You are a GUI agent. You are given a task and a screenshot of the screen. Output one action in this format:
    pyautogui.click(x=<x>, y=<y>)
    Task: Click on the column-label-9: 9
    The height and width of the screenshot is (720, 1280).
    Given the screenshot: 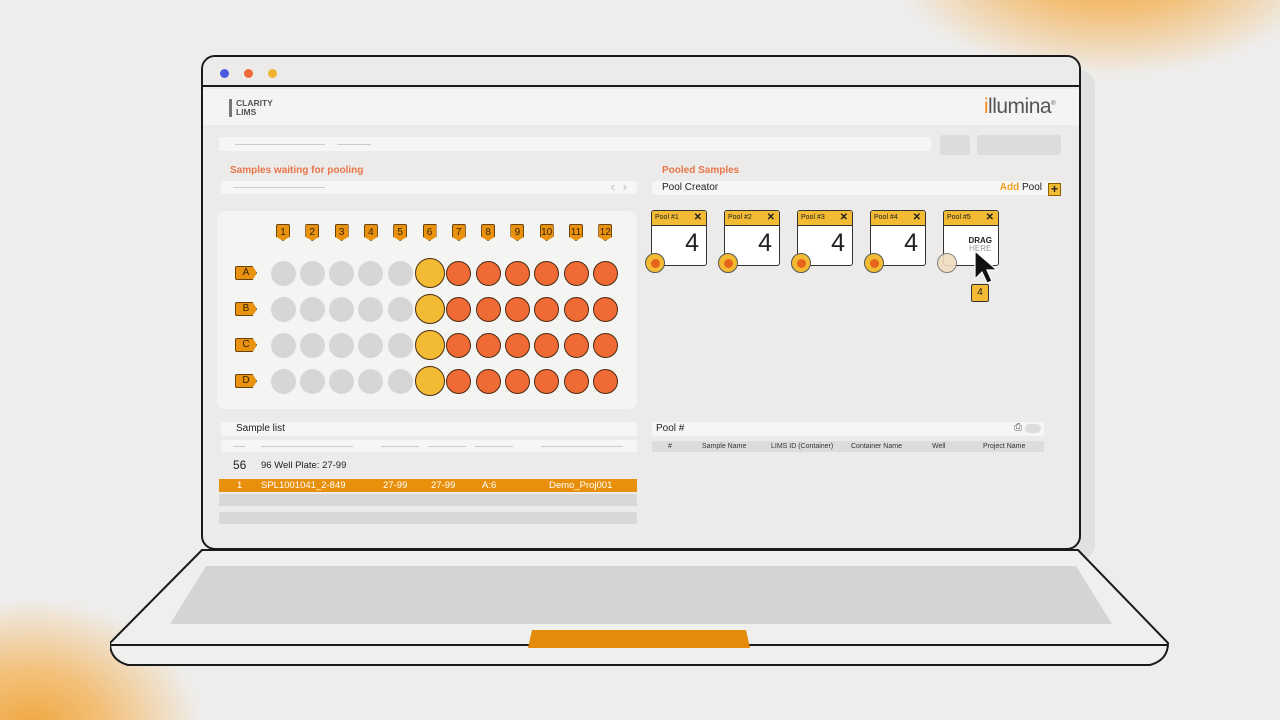 What is the action you would take?
    pyautogui.click(x=517, y=232)
    